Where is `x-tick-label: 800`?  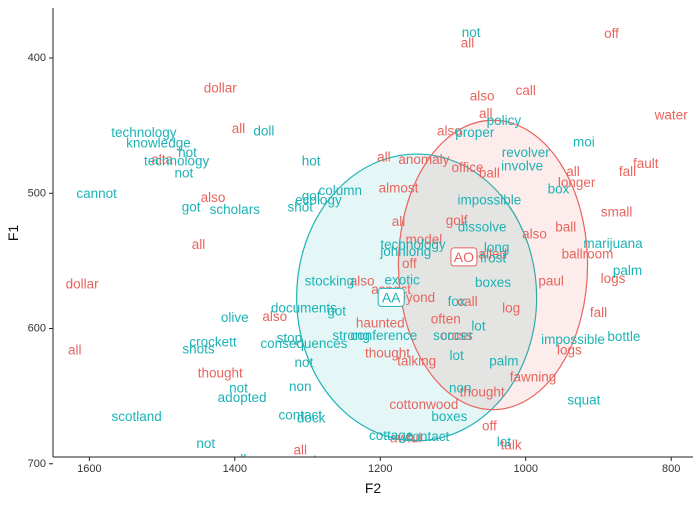 x-tick-label: 800 is located at coordinates (671, 469).